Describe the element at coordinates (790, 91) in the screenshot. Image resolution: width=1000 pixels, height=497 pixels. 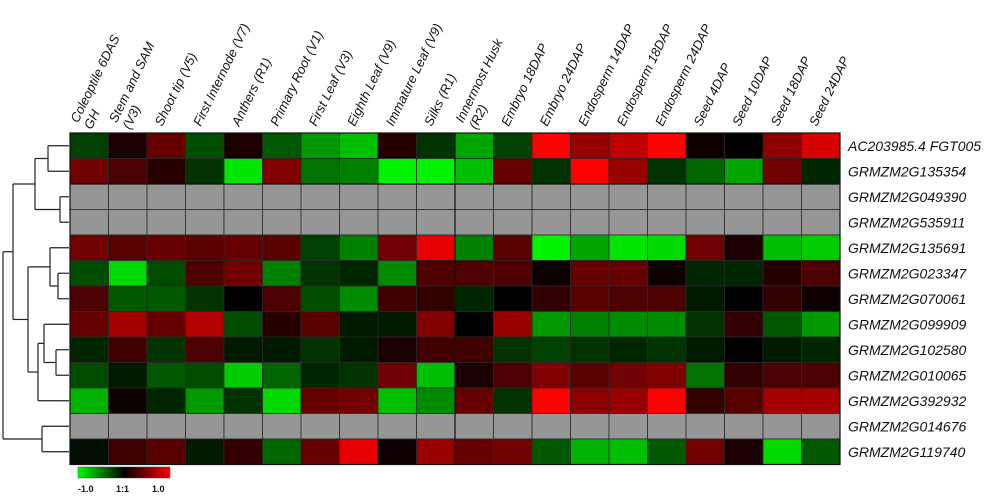
I see `column-label: Seed 18DAP` at that location.